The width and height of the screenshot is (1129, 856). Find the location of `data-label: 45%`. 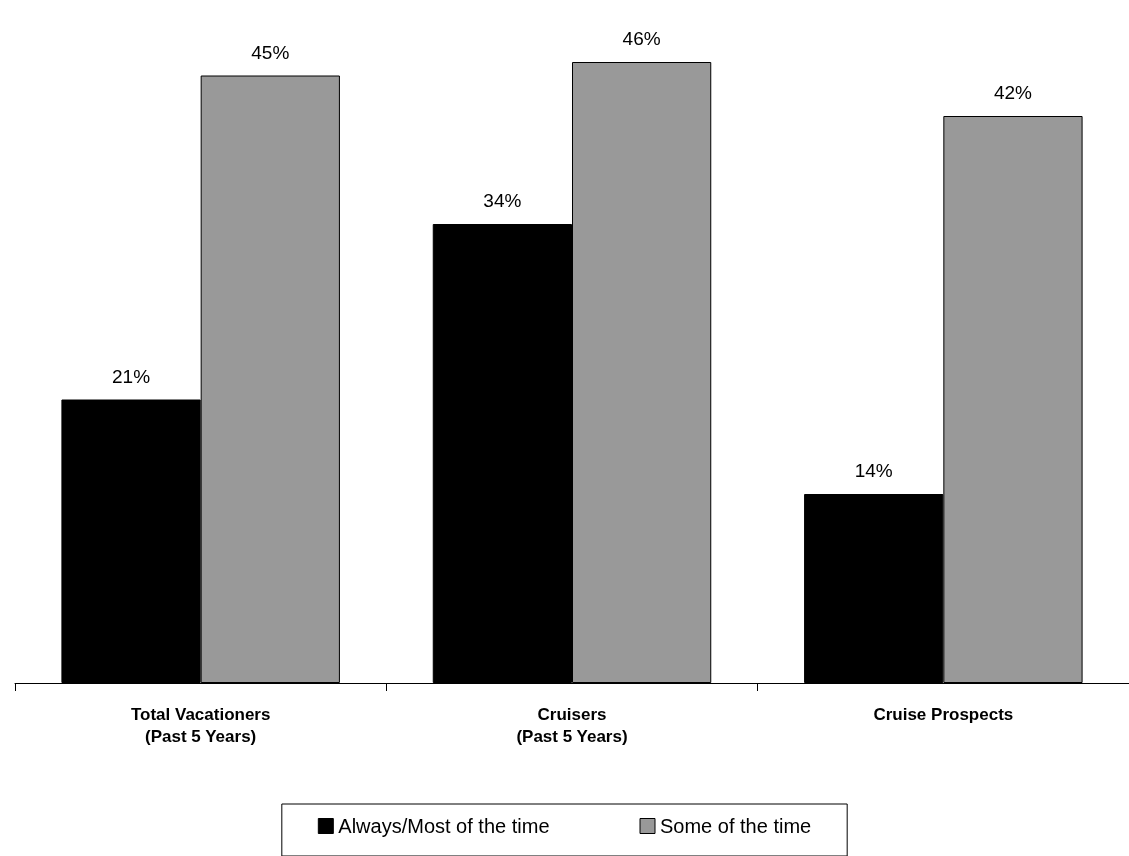

data-label: 45% is located at coordinates (270, 52).